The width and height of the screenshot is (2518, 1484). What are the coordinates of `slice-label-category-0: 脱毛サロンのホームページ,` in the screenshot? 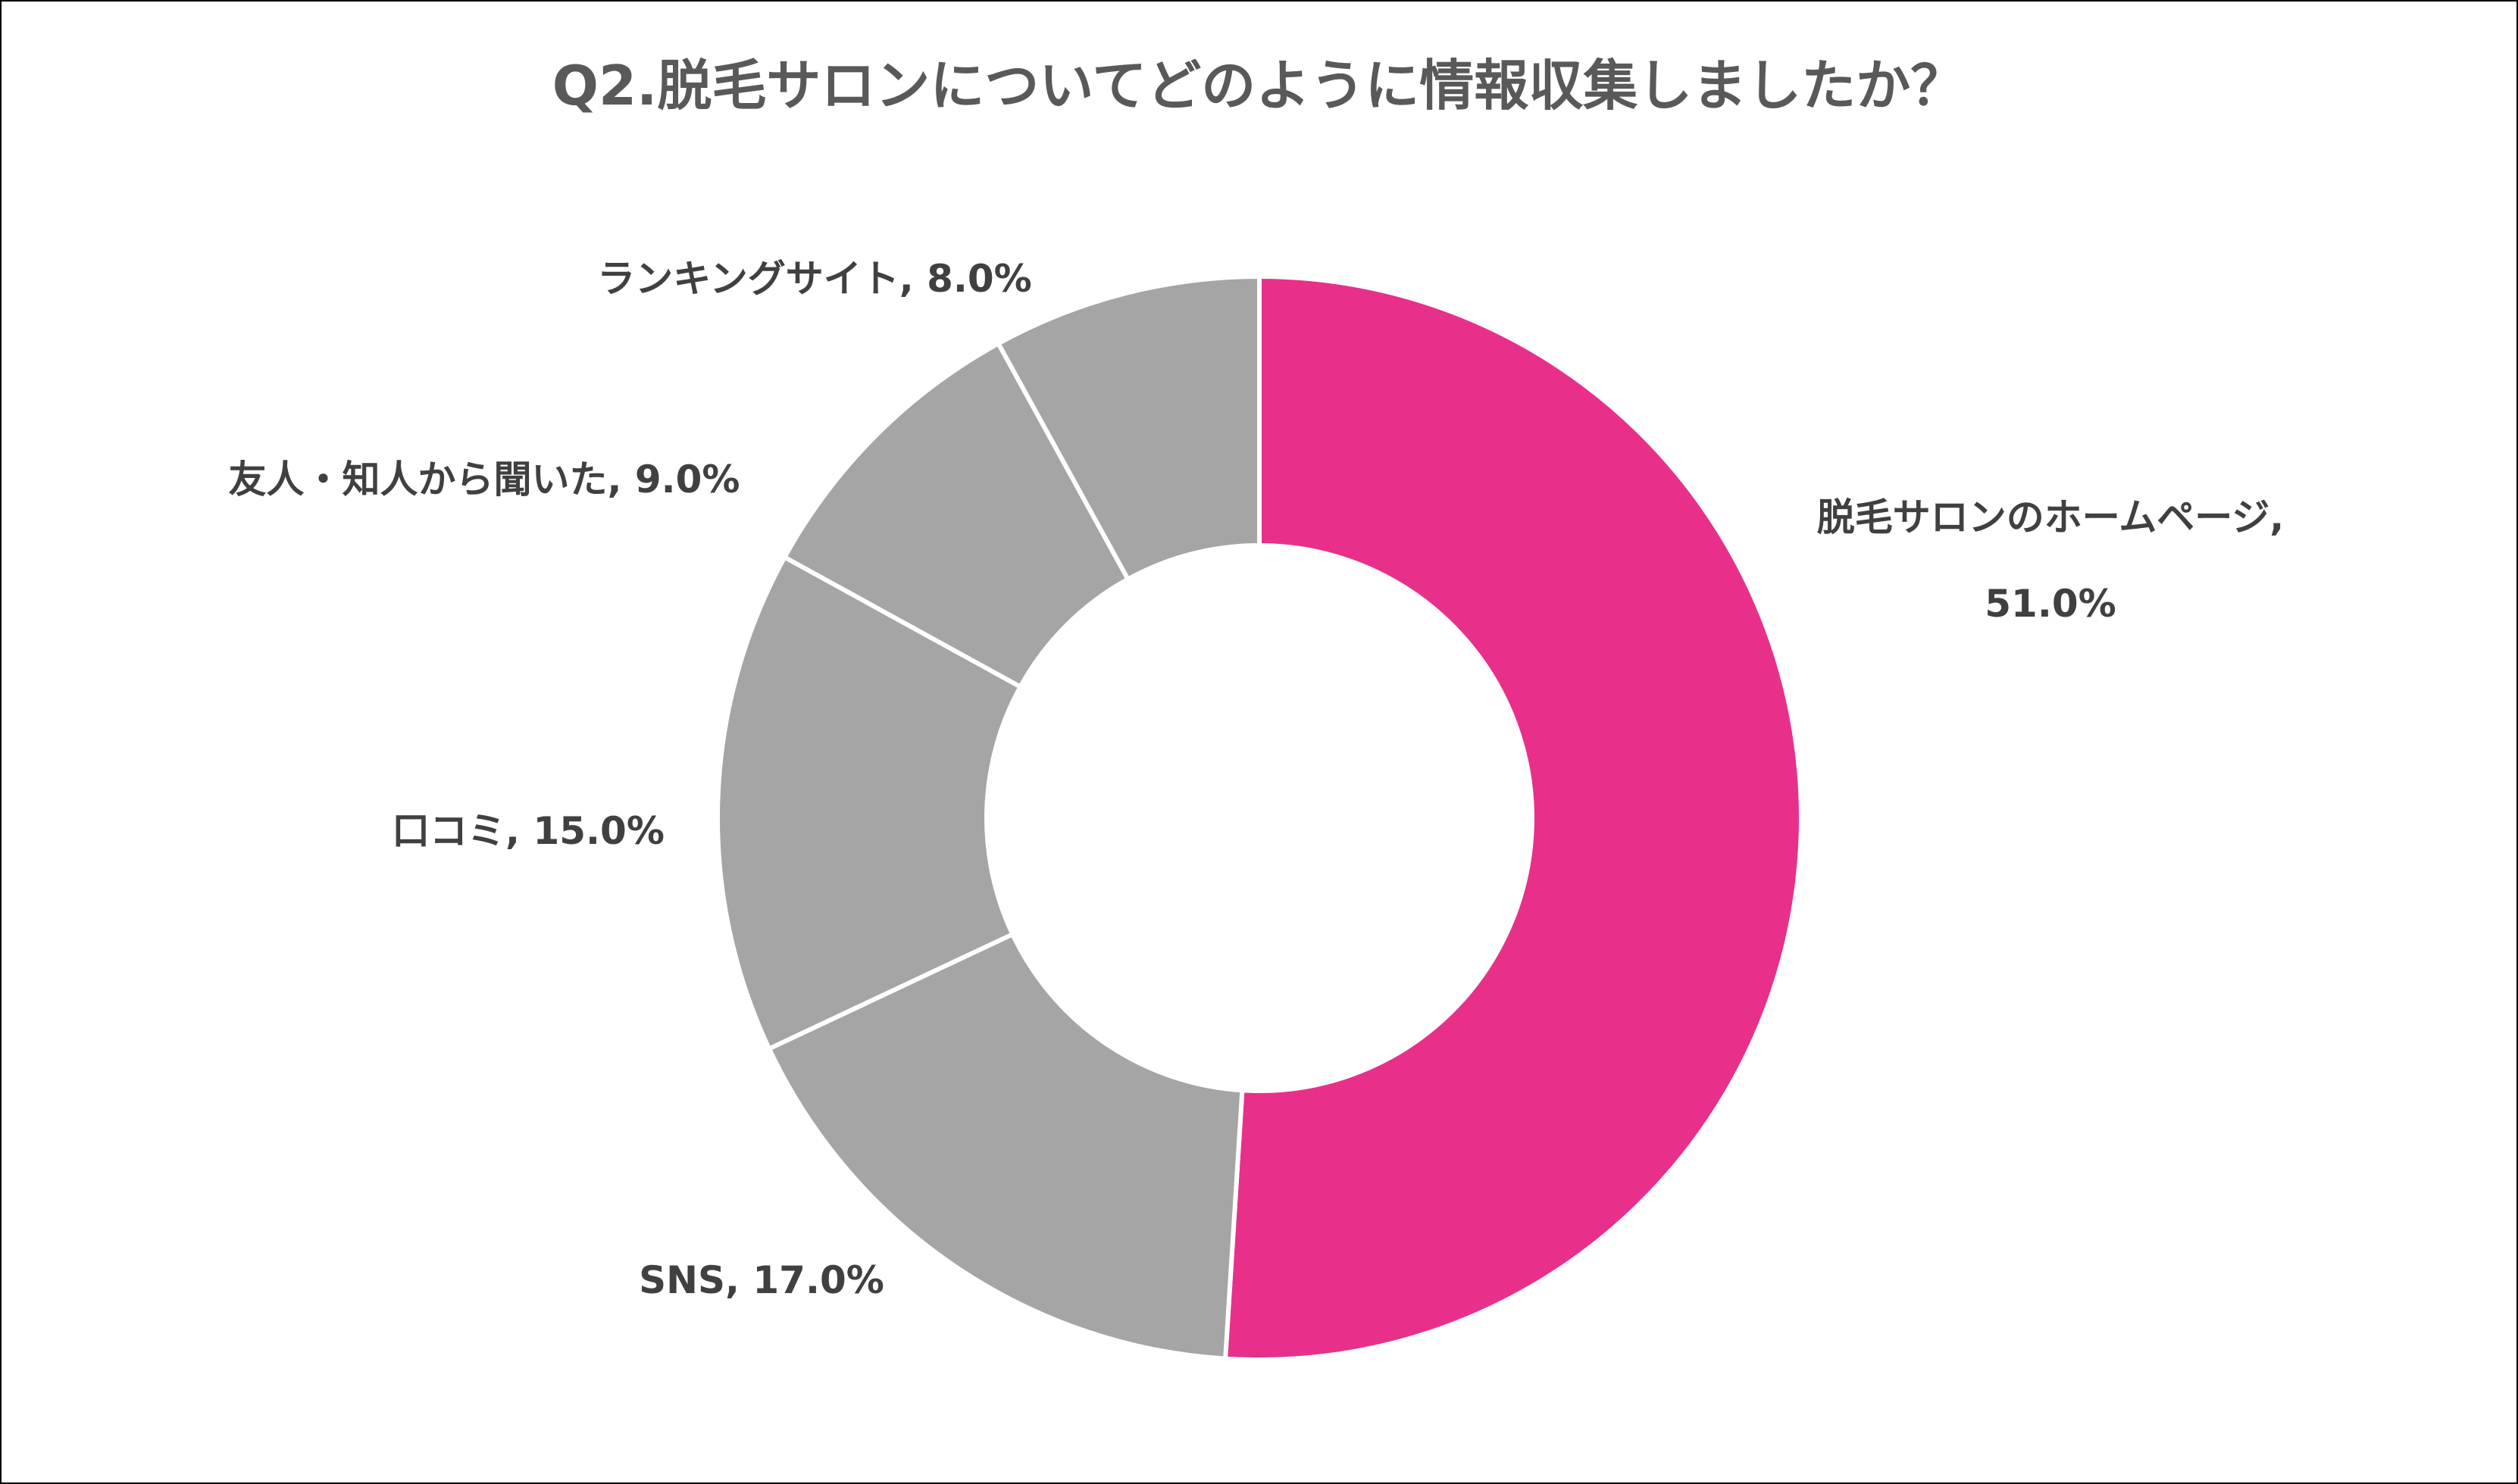 It's located at (2051, 517).